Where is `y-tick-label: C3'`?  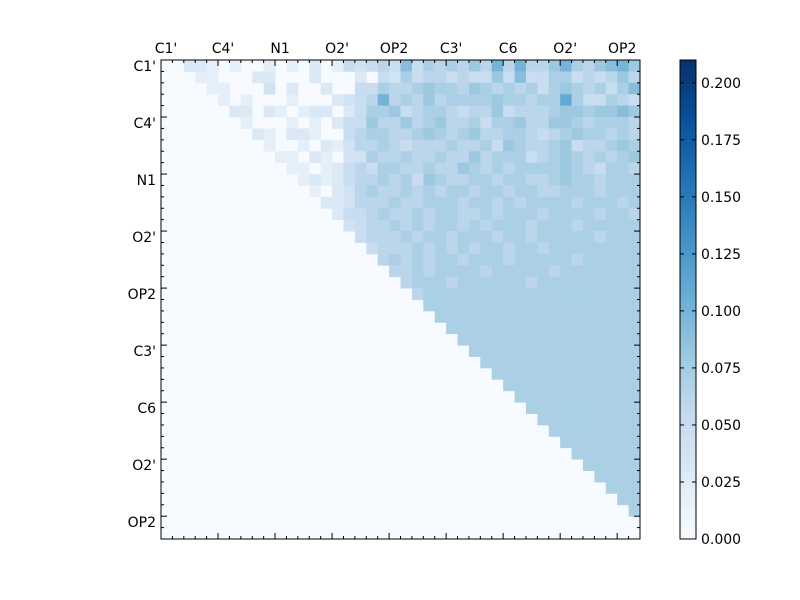 y-tick-label: C3' is located at coordinates (144, 352).